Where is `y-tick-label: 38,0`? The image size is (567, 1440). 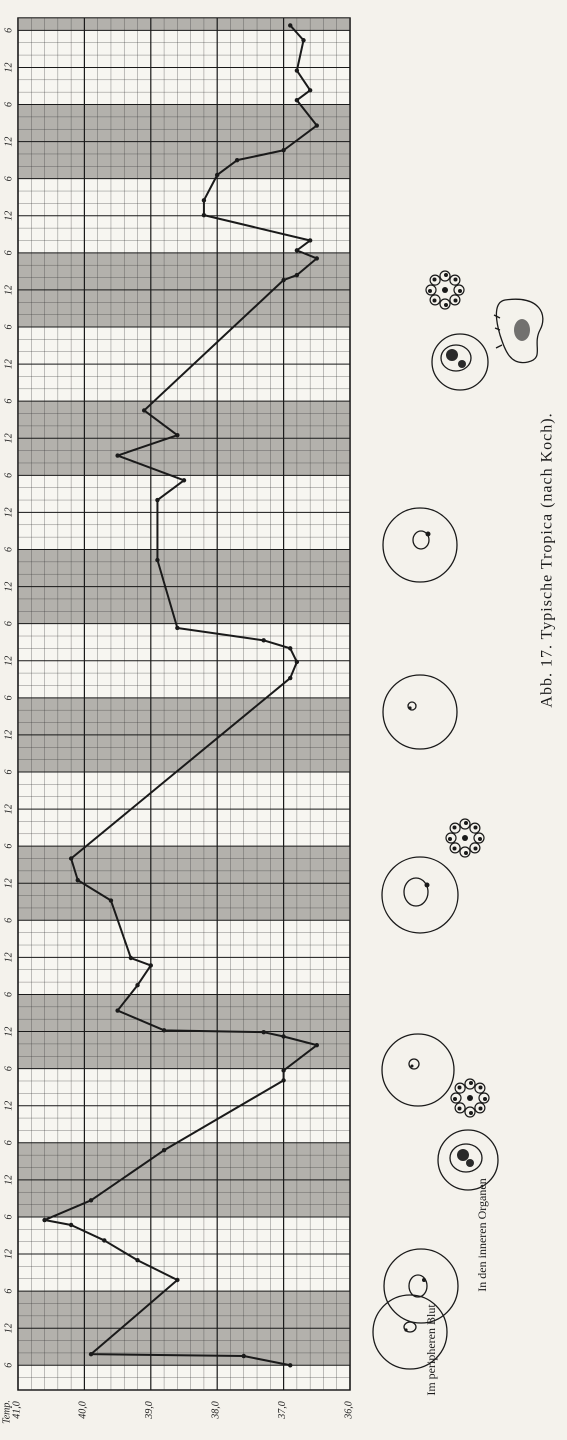
y-tick-label: 38,0 is located at coordinates (215, 1410).